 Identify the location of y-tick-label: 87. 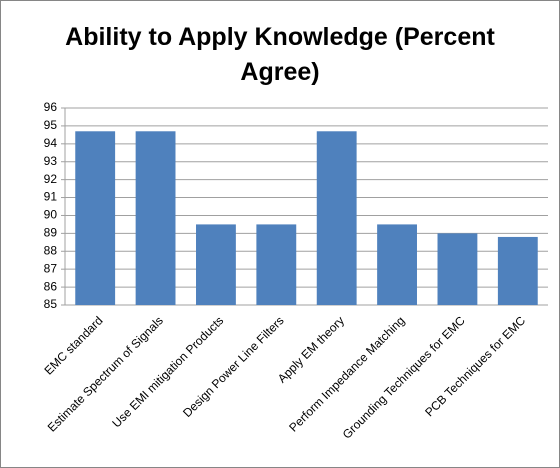
(51, 268).